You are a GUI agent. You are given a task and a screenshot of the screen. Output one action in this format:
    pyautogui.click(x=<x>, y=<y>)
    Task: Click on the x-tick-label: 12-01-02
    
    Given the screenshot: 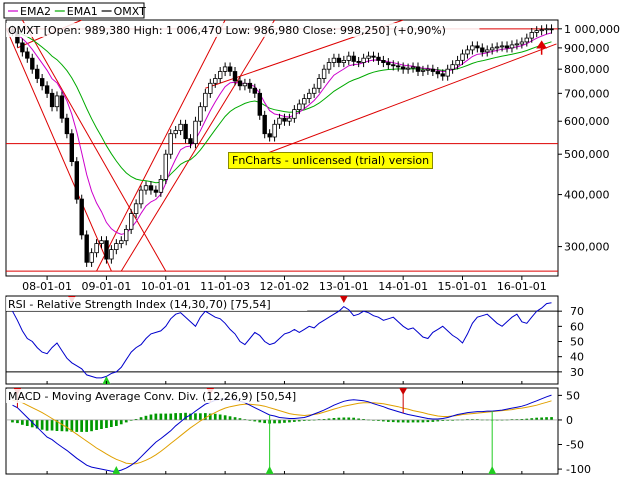 What is the action you would take?
    pyautogui.click(x=285, y=286)
    